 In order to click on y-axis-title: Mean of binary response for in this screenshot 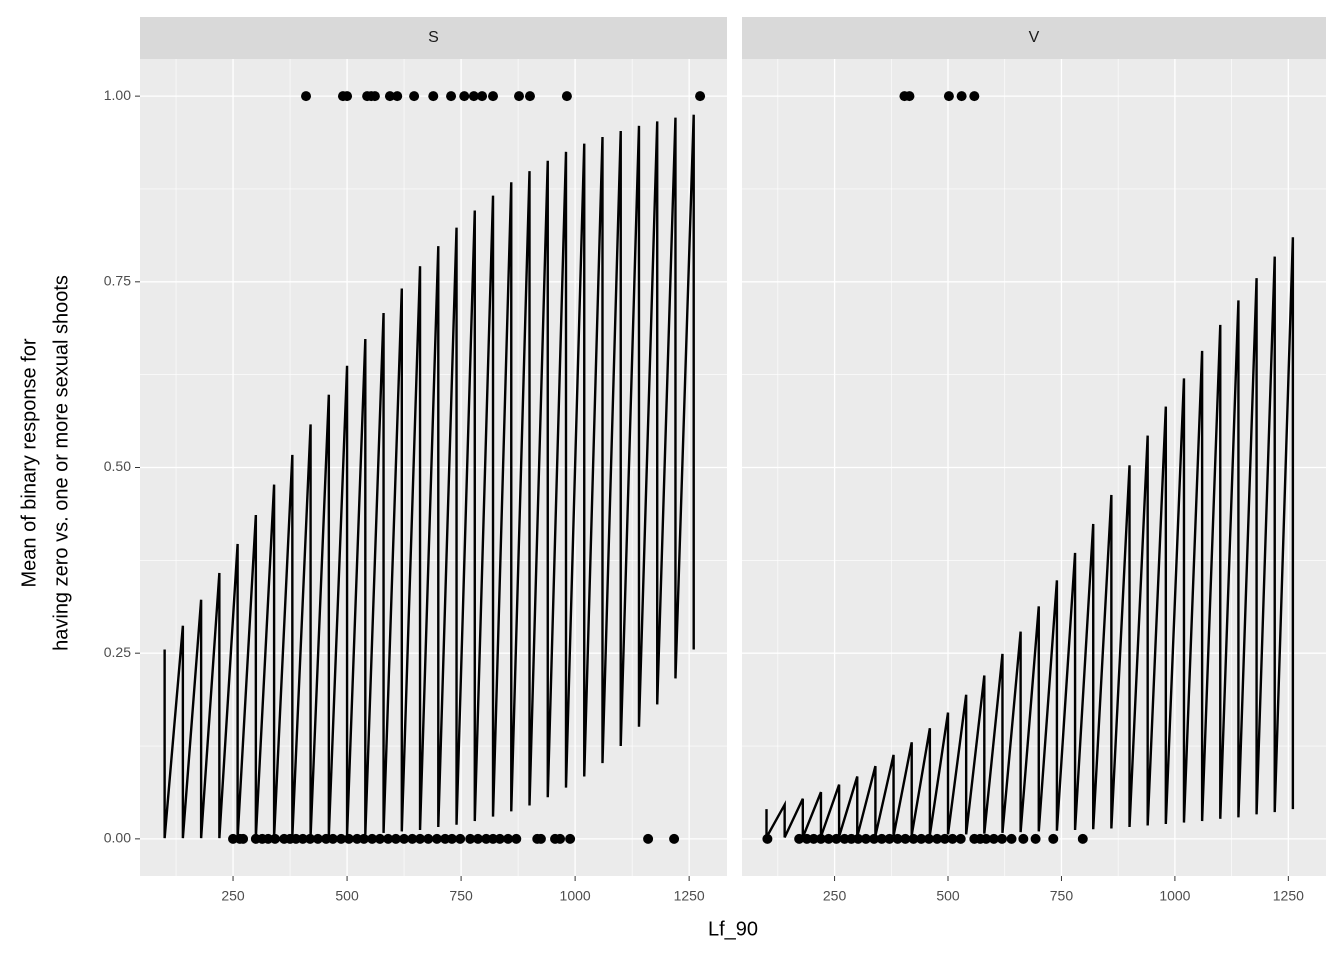, I will do `click(29, 462)`.